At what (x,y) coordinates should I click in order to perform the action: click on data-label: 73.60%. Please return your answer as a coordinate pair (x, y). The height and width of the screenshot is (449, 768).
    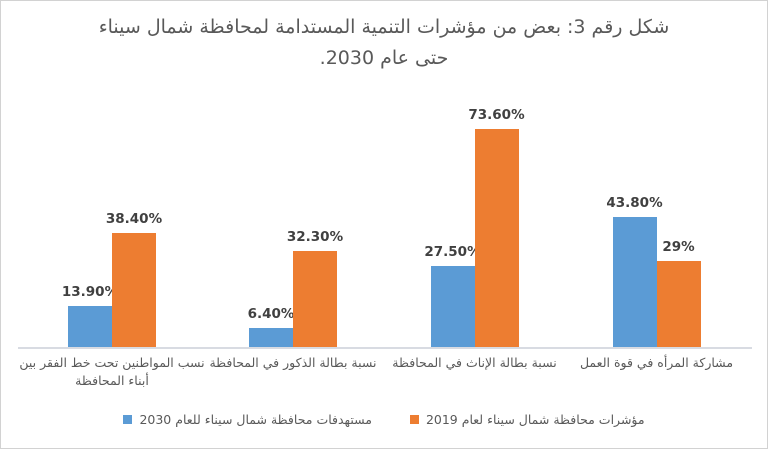
    Looking at the image, I should click on (496, 115).